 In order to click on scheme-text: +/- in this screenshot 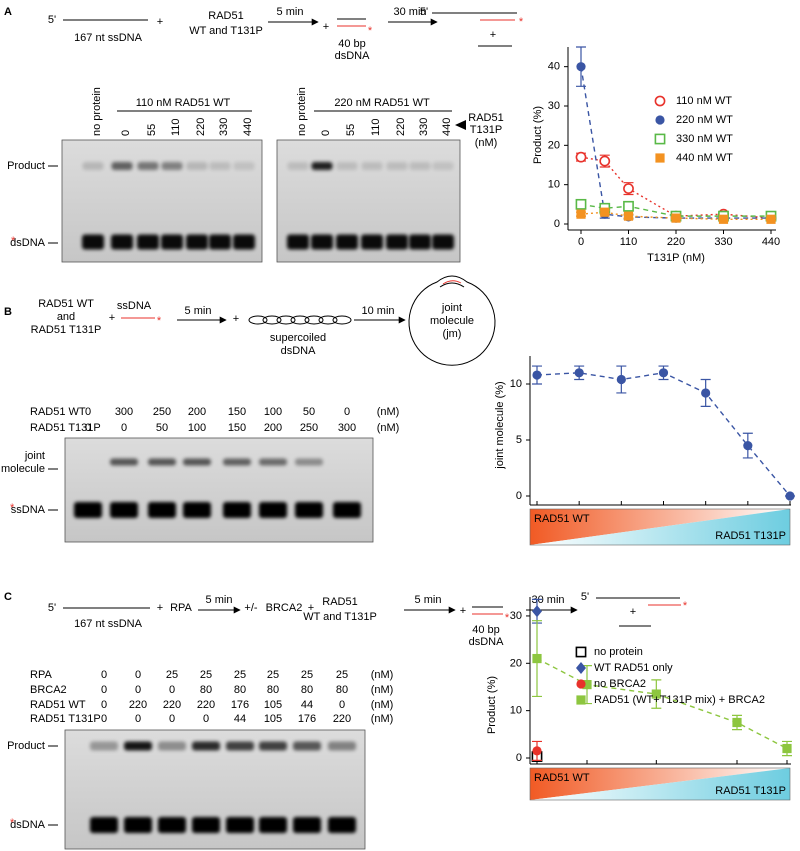, I will do `click(250, 608)`.